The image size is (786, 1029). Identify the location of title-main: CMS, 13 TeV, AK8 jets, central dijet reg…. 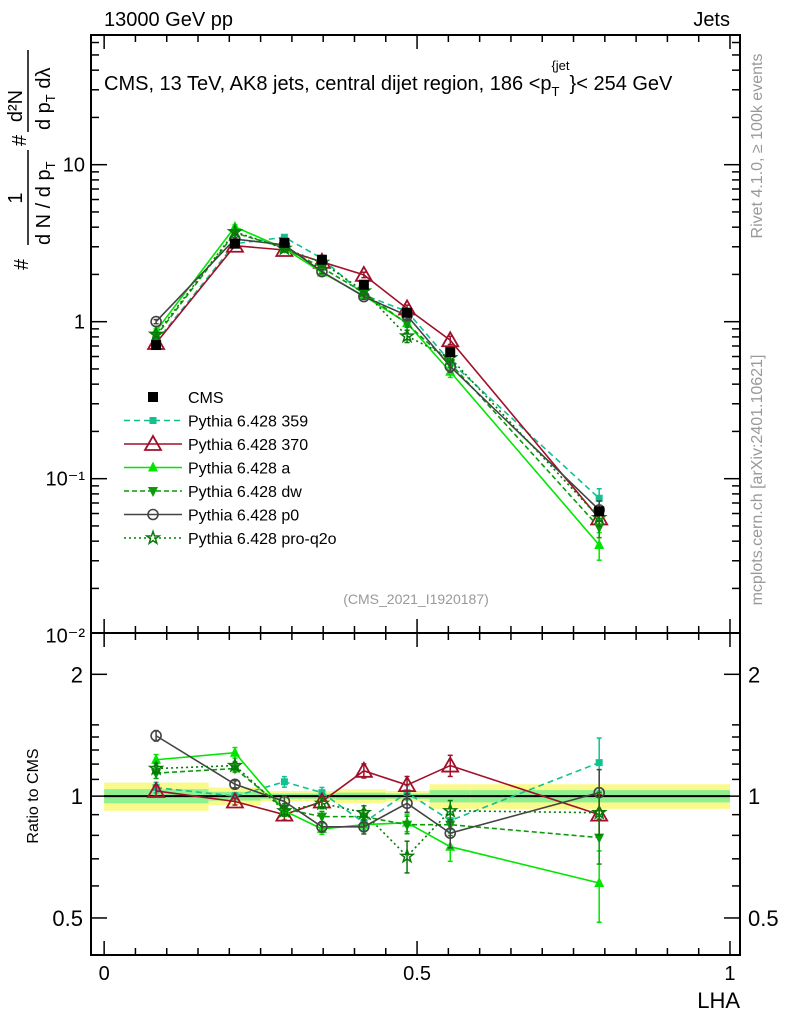
(328, 84).